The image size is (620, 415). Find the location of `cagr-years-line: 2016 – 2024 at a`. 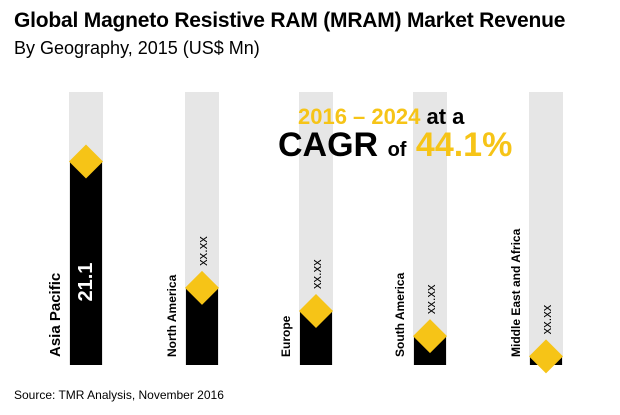

cagr-years-line: 2016 – 2024 at a is located at coordinates (381, 117).